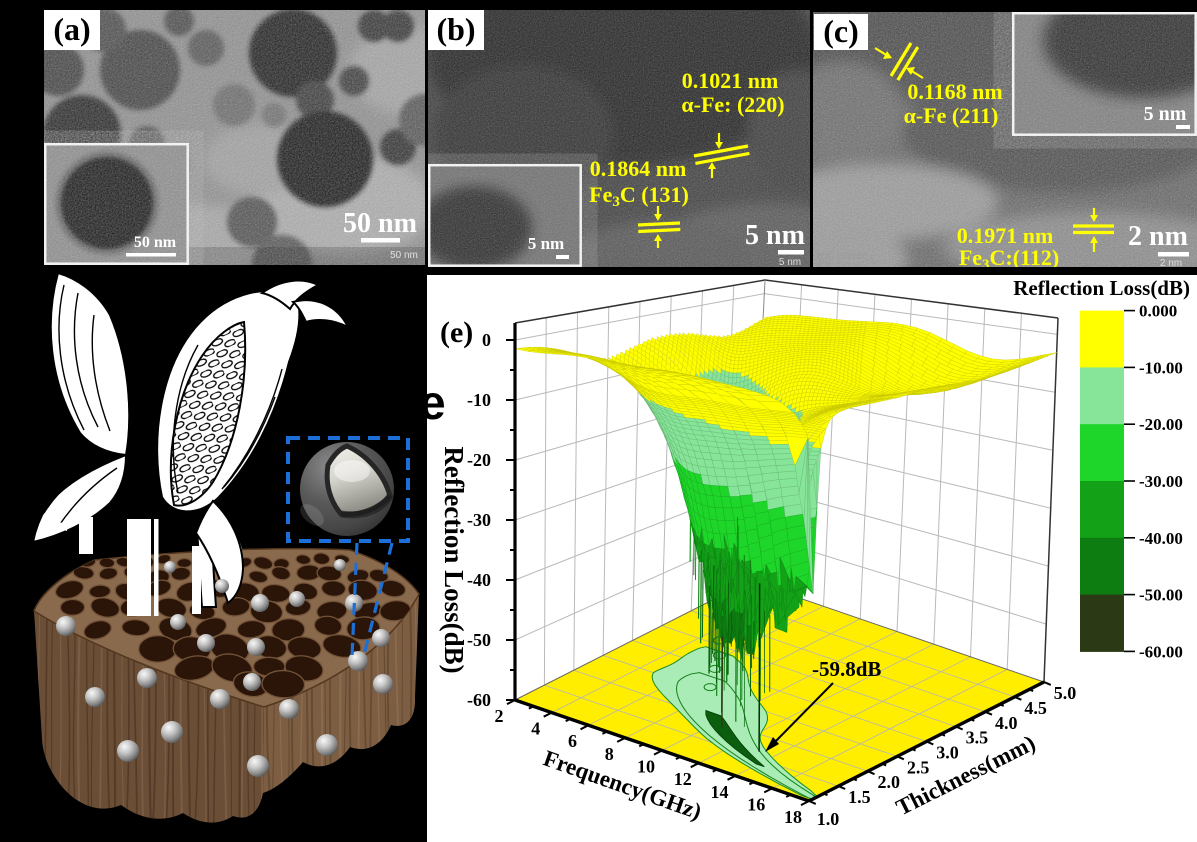 Image resolution: width=1197 pixels, height=842 pixels. Describe the element at coordinates (730, 80) in the screenshot. I see `svg-text: 0.1021 nm` at that location.